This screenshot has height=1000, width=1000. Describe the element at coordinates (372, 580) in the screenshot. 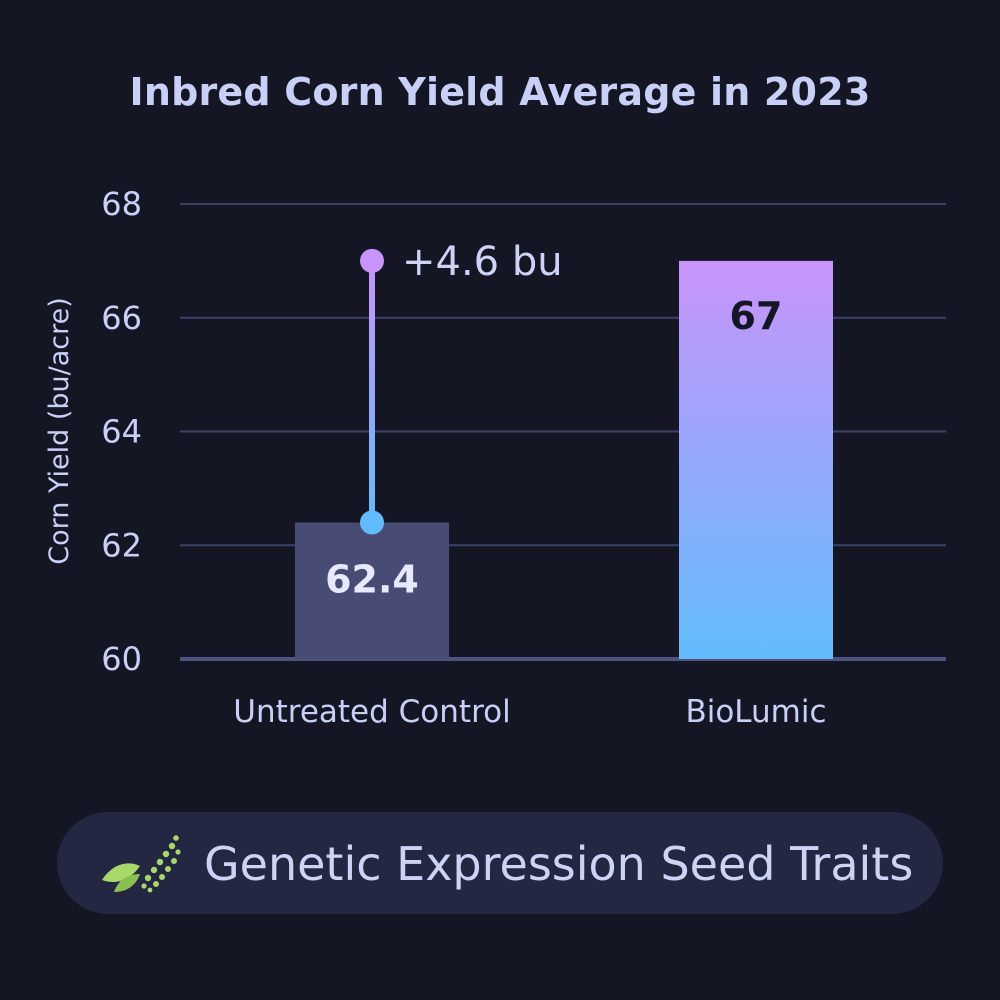

I see `bar-value-label: 62.4` at that location.